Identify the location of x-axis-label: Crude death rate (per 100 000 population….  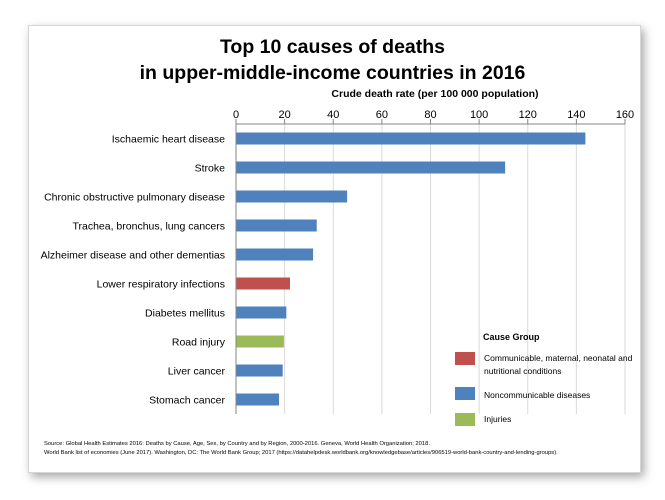
(435, 94).